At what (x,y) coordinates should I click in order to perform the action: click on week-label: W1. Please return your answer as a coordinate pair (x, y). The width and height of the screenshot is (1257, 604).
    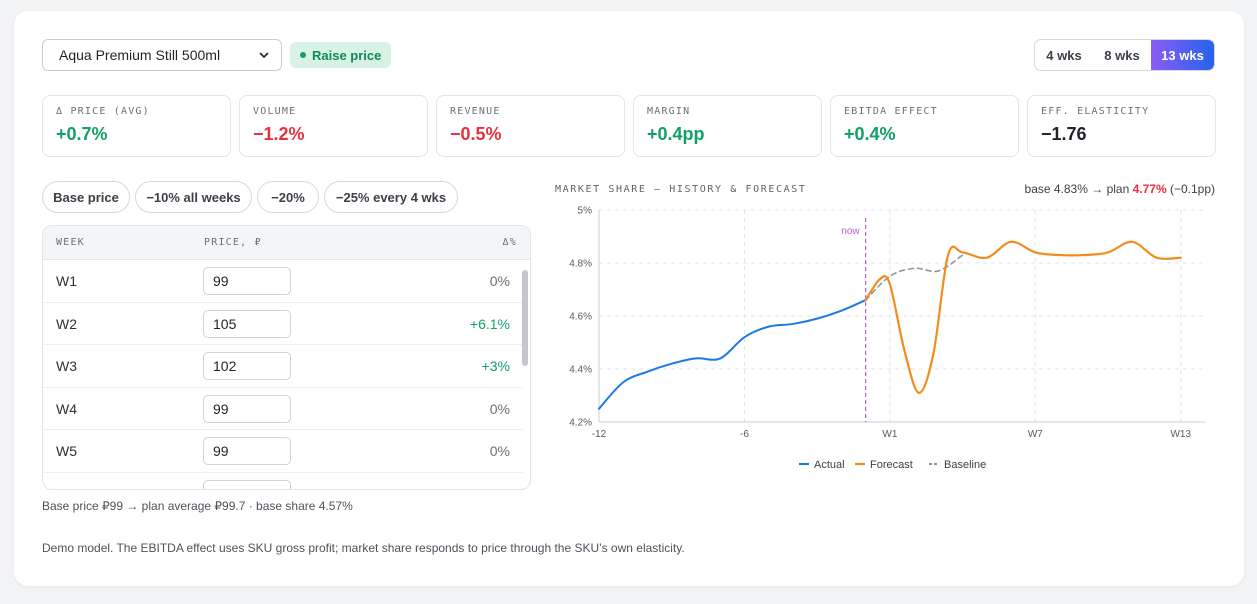
    Looking at the image, I should click on (66, 281).